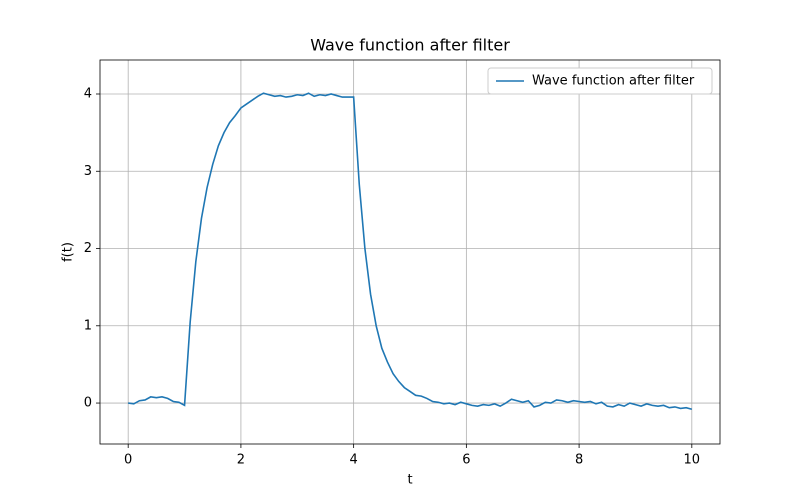  What do you see at coordinates (466, 460) in the screenshot?
I see `x-tick-label: 6` at bounding box center [466, 460].